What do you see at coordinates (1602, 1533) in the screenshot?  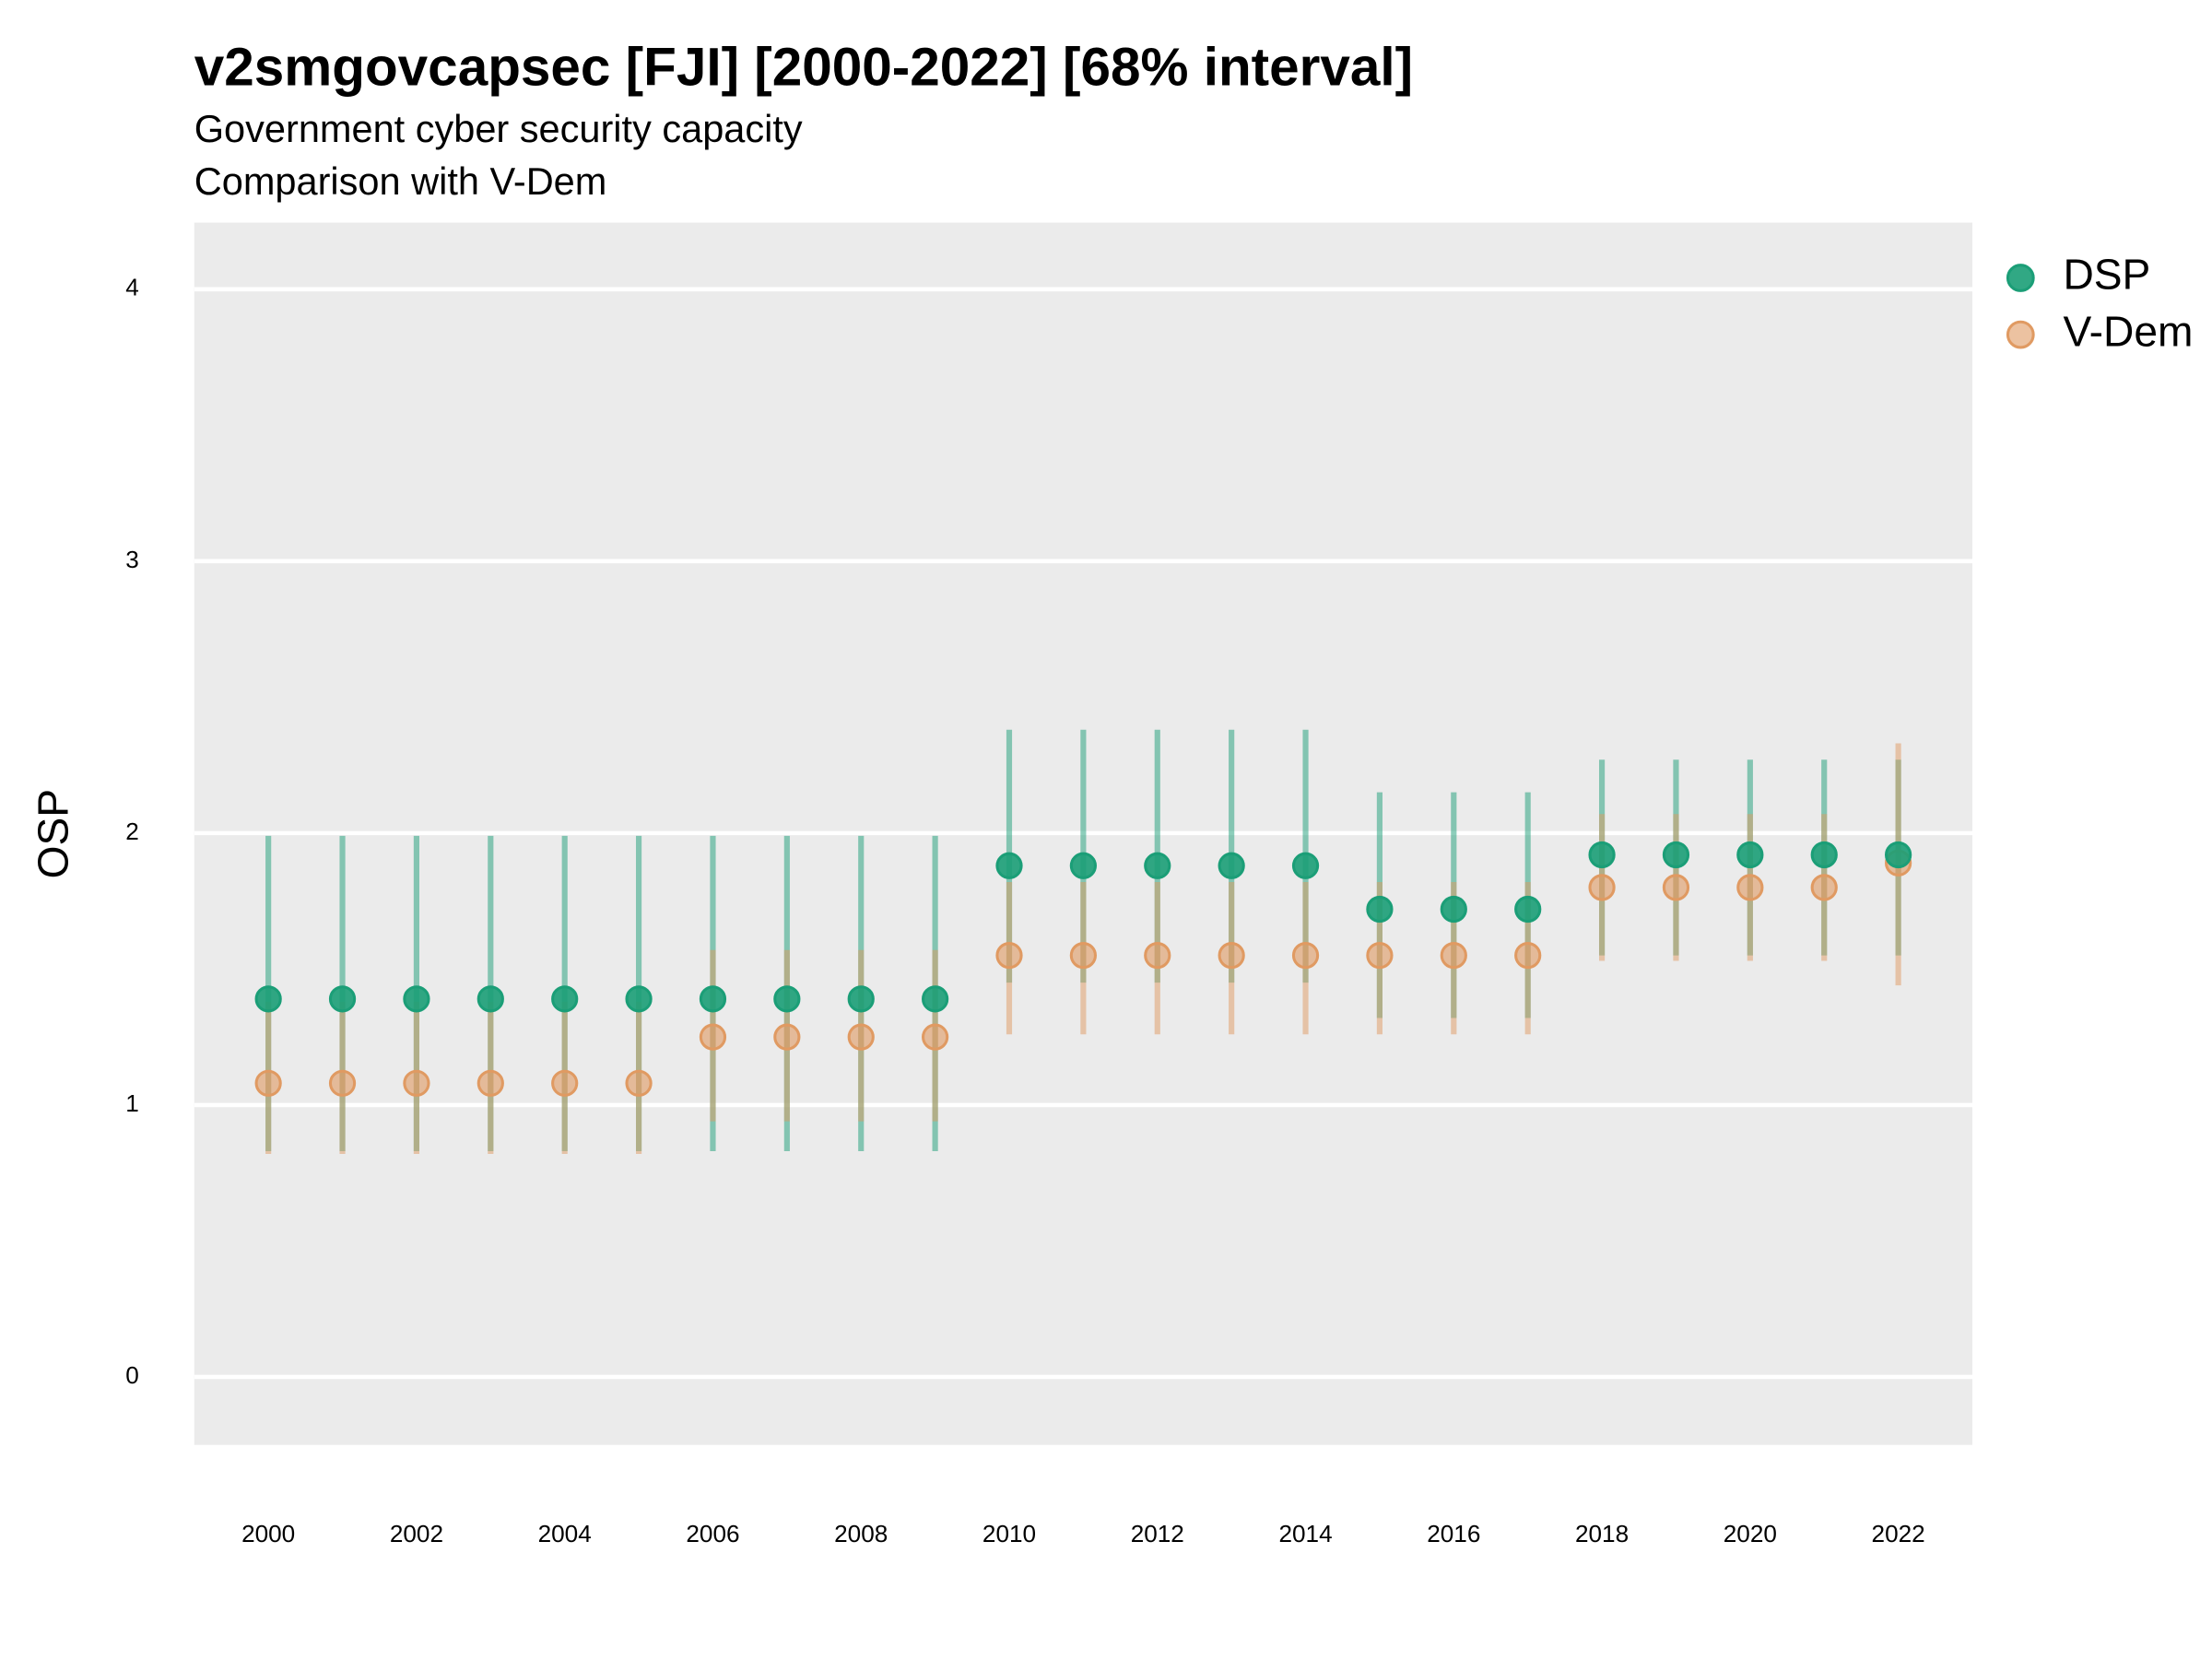 I see `x-tick-label: 2018` at bounding box center [1602, 1533].